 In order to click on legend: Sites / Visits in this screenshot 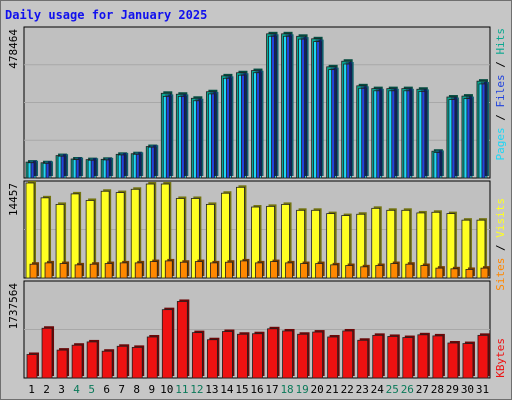, I will do `click(500, 244)`.